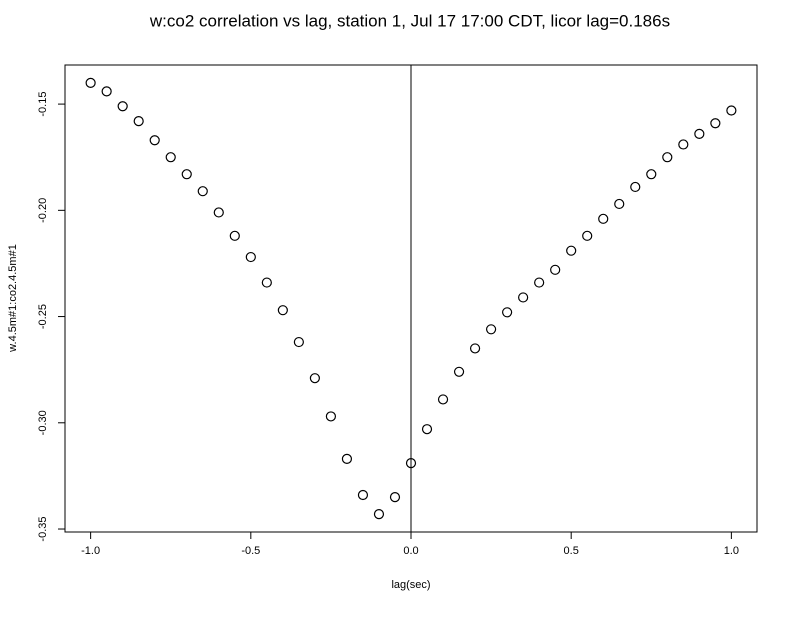 Image resolution: width=792 pixels, height=617 pixels. What do you see at coordinates (90, 551) in the screenshot?
I see `x-tick-label: -1.0` at bounding box center [90, 551].